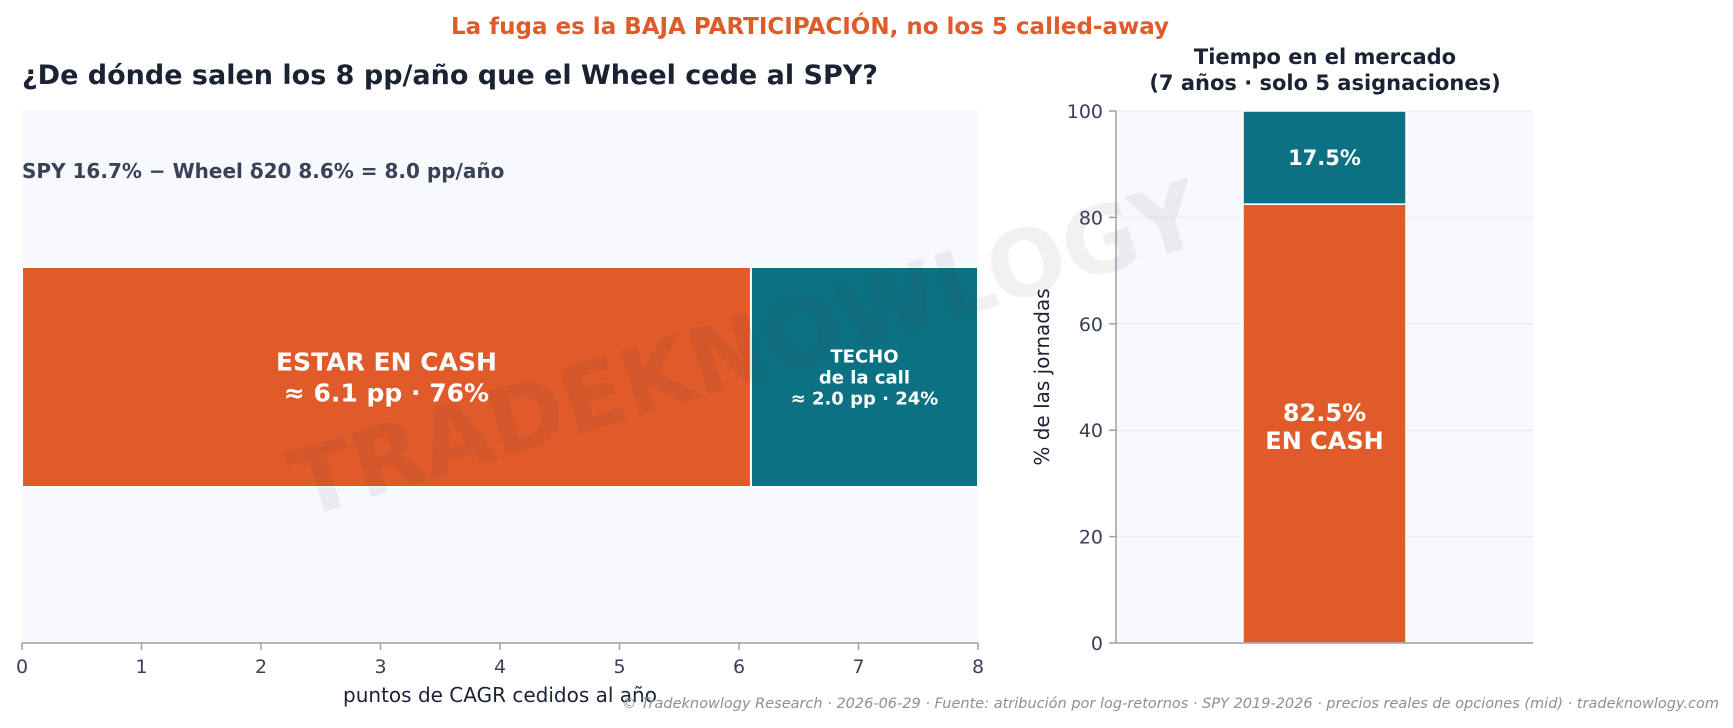 The image size is (1733, 728). I want to click on y-axis-label: % de las jornadas, so click(1042, 376).